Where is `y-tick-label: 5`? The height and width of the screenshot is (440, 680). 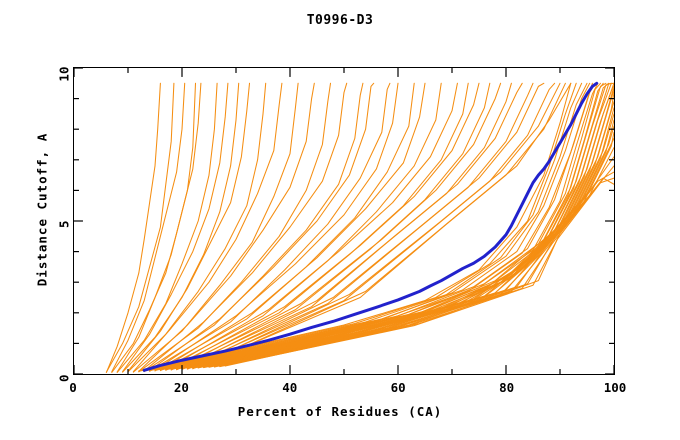
y-tick-label: 5 is located at coordinates (64, 224).